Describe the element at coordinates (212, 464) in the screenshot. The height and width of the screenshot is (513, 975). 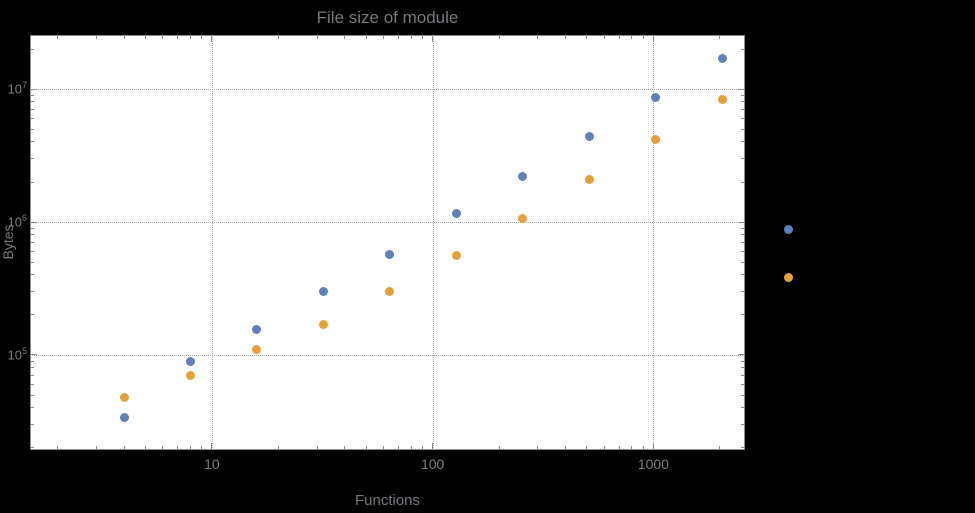
I see `x-tick-label: 10` at that location.